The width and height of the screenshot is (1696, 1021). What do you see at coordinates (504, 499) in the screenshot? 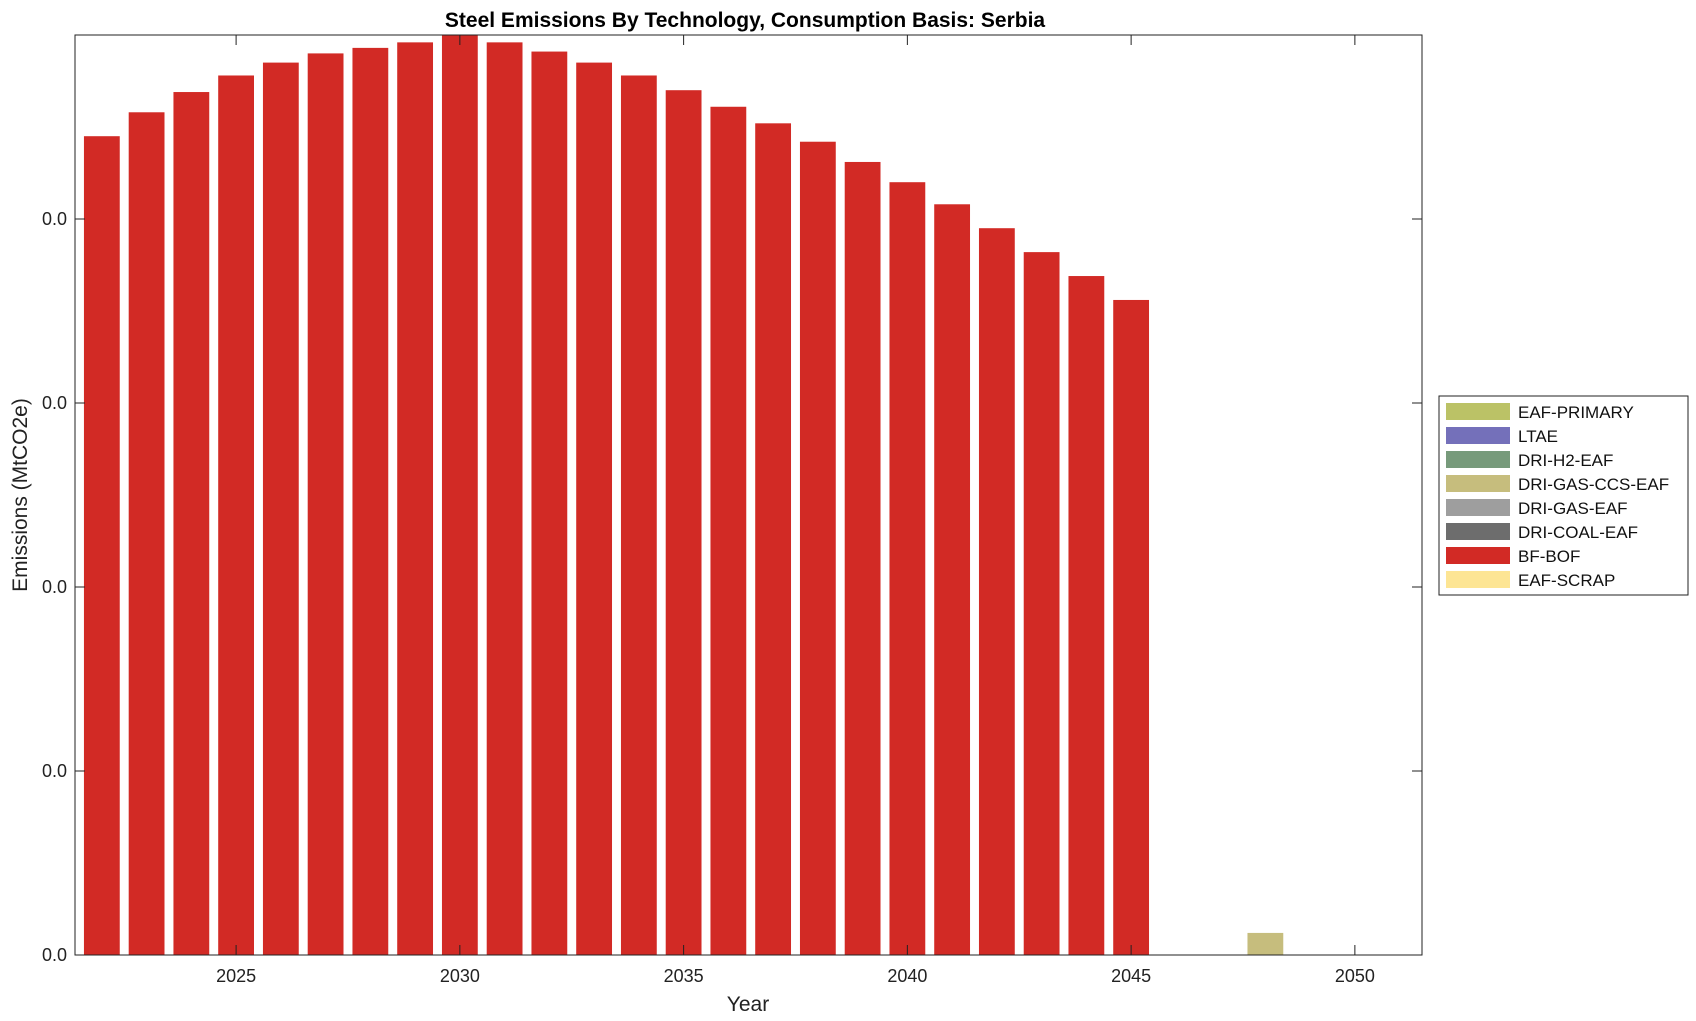
I see `bar-bf-bof-2031` at bounding box center [504, 499].